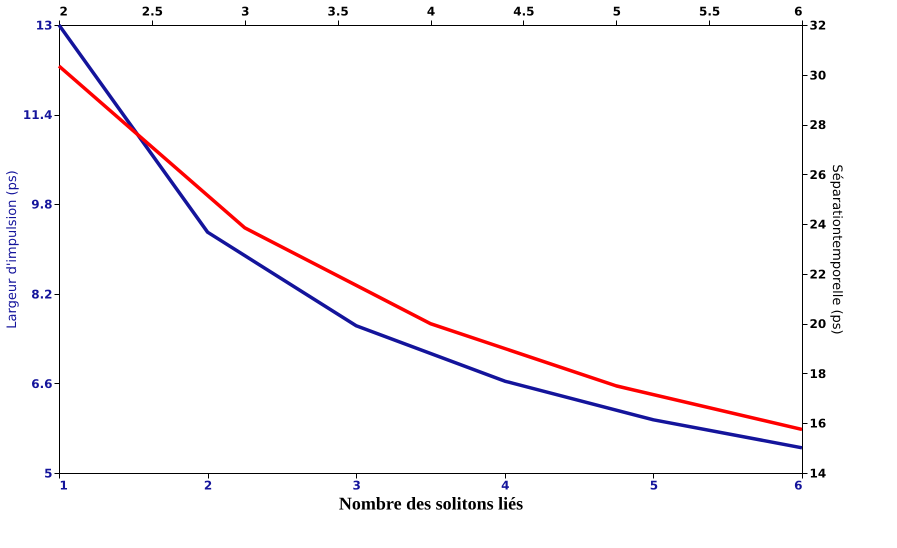 The height and width of the screenshot is (548, 897). What do you see at coordinates (818, 75) in the screenshot?
I see `y2-tick-label: 30` at bounding box center [818, 75].